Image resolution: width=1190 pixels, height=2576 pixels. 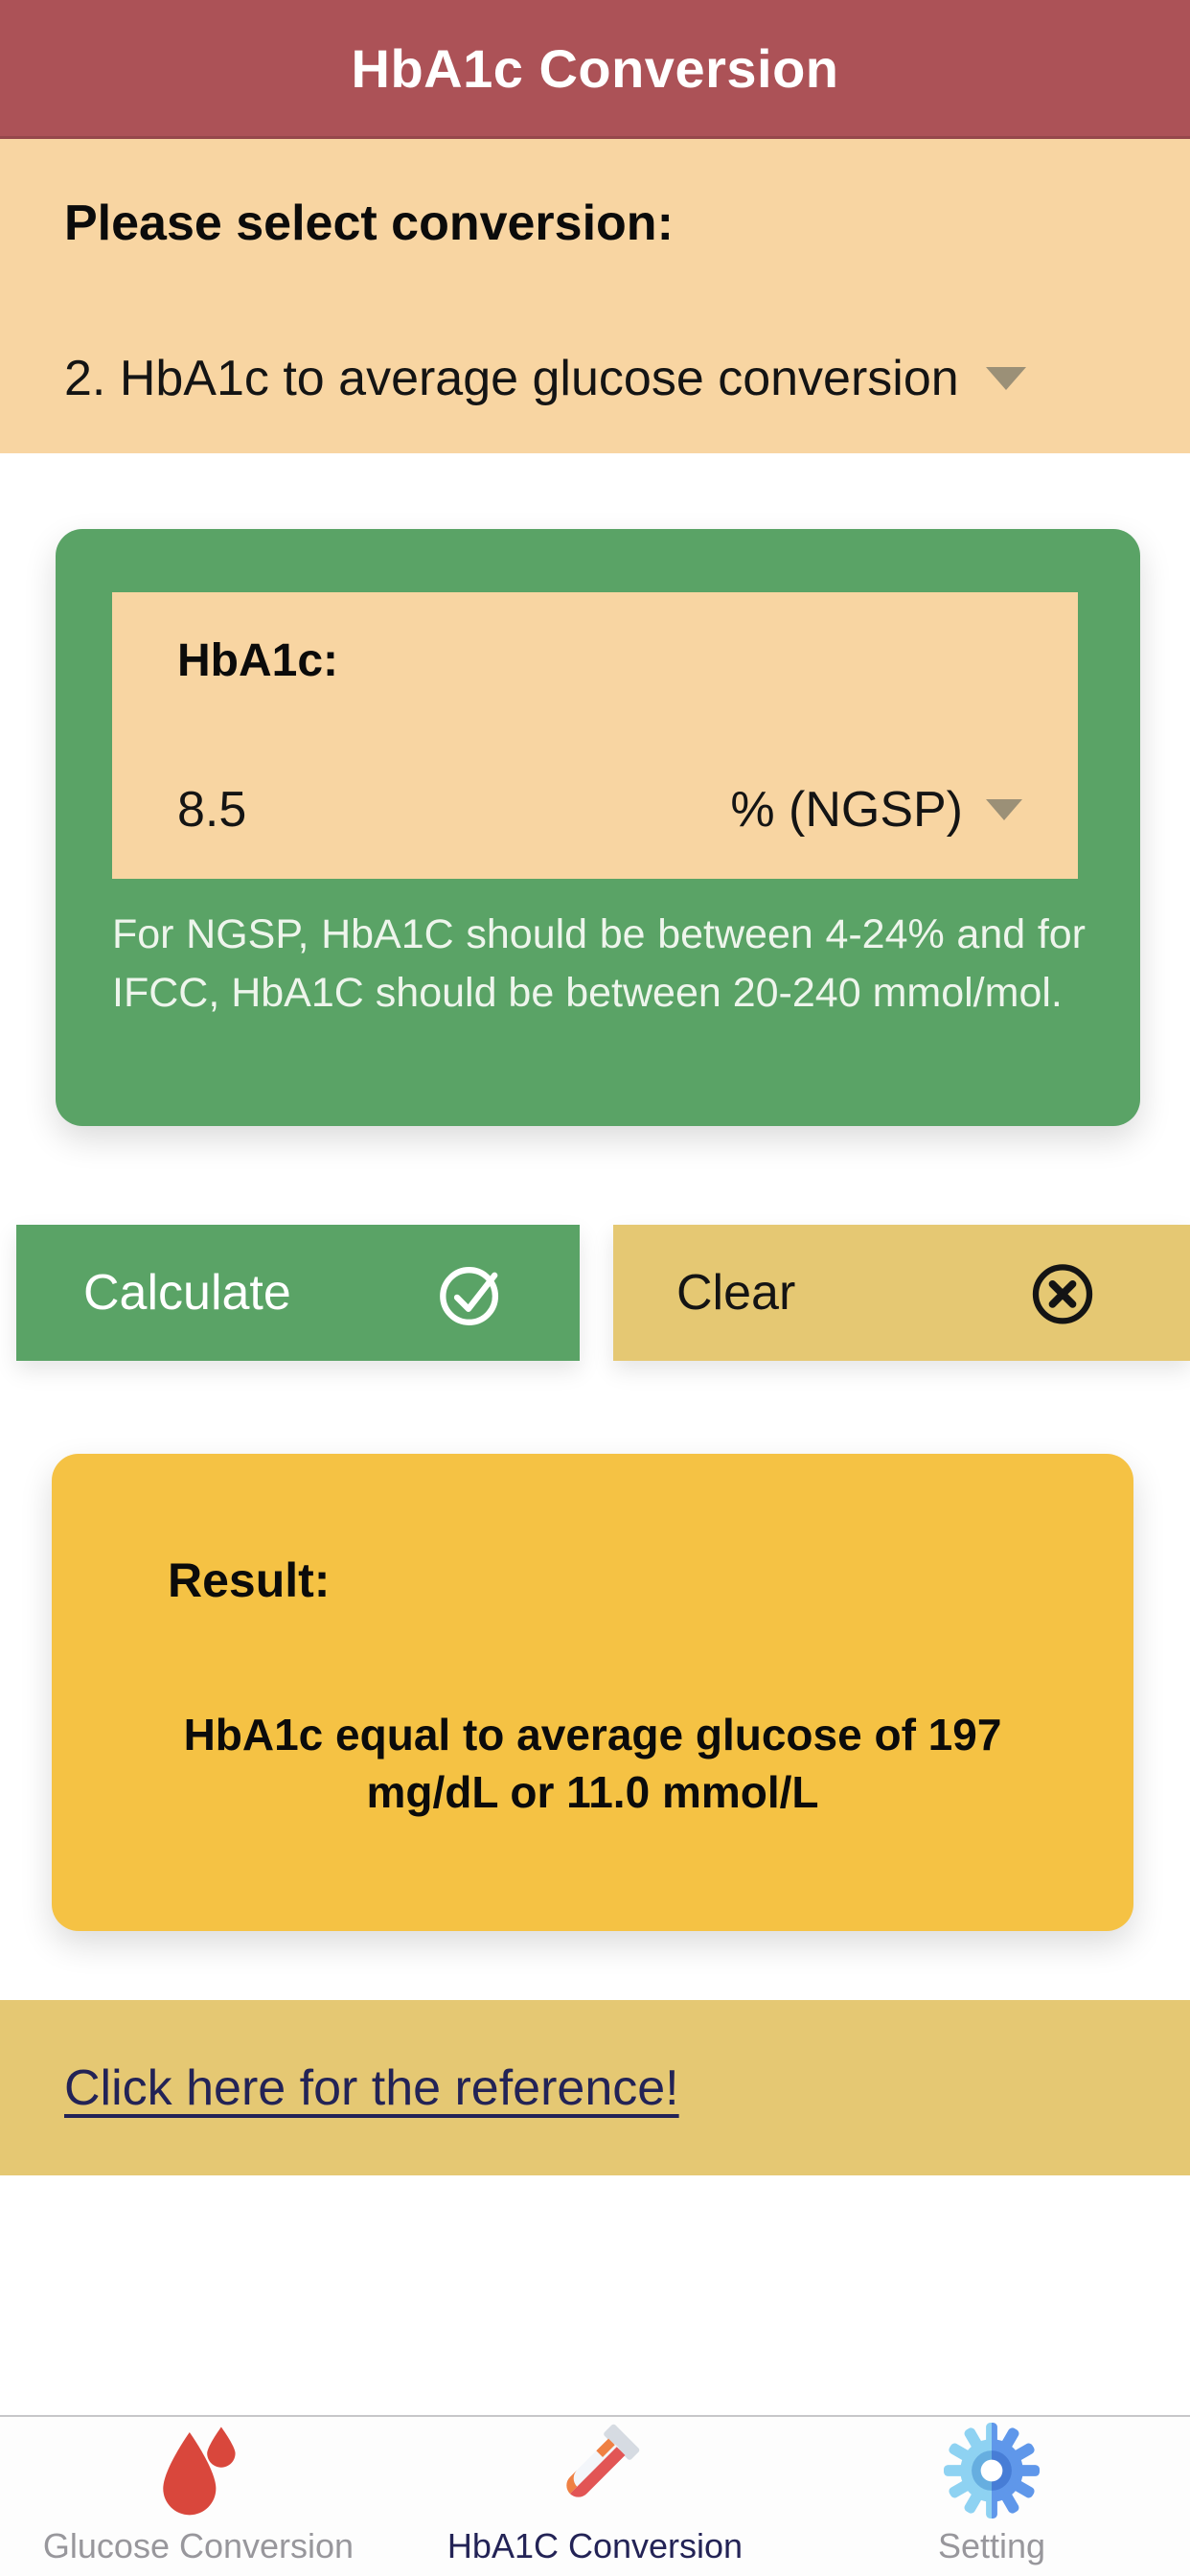 What do you see at coordinates (902, 1293) in the screenshot?
I see `clear-button: Clear` at bounding box center [902, 1293].